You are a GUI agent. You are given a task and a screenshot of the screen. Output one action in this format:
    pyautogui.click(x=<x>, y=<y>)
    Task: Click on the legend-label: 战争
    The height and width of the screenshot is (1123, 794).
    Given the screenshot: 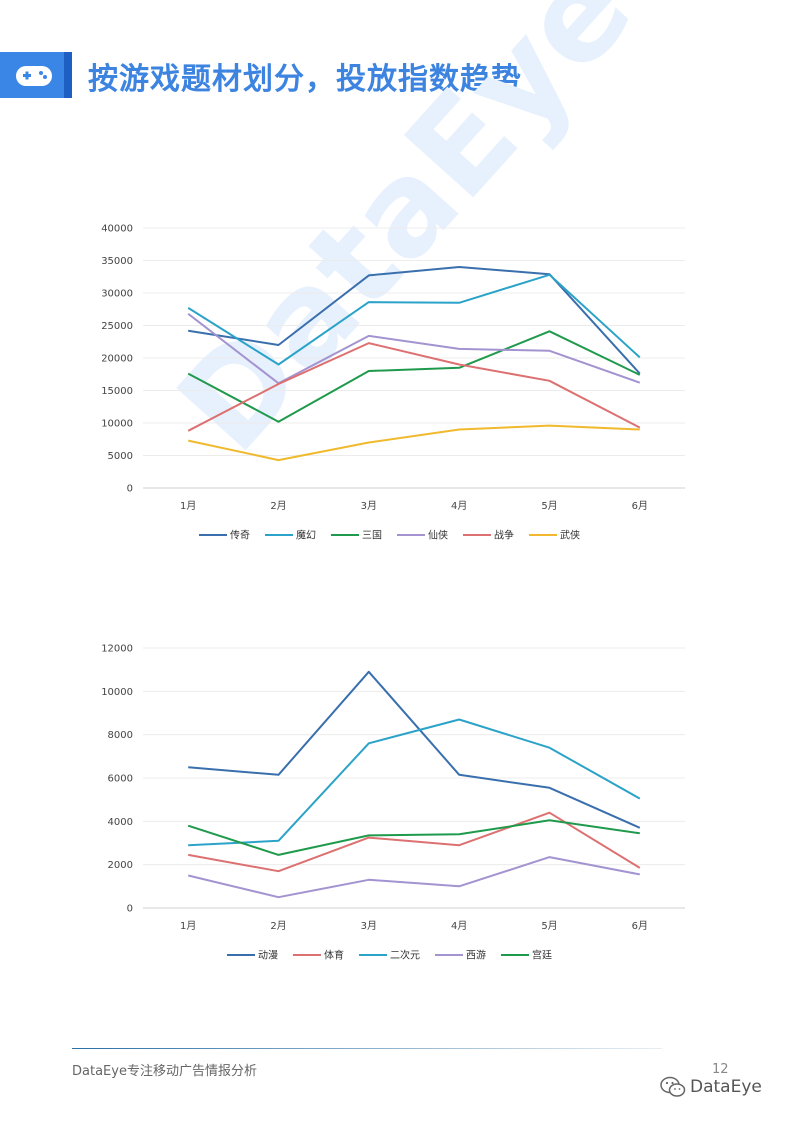 What is the action you would take?
    pyautogui.click(x=504, y=535)
    